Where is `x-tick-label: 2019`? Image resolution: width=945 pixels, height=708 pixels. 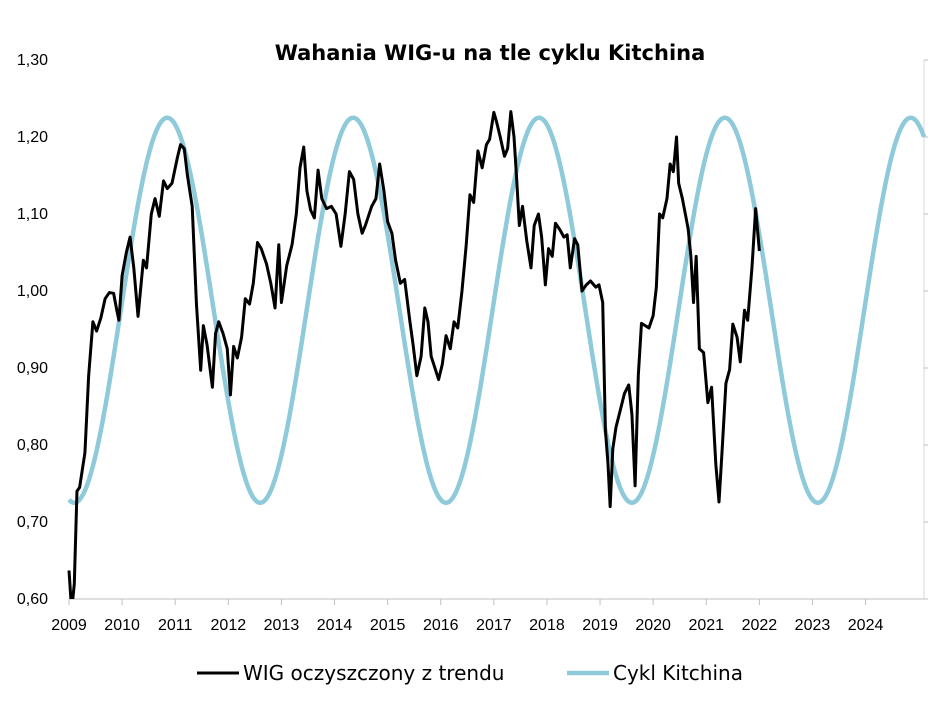
x-tick-label: 2019 is located at coordinates (600, 625).